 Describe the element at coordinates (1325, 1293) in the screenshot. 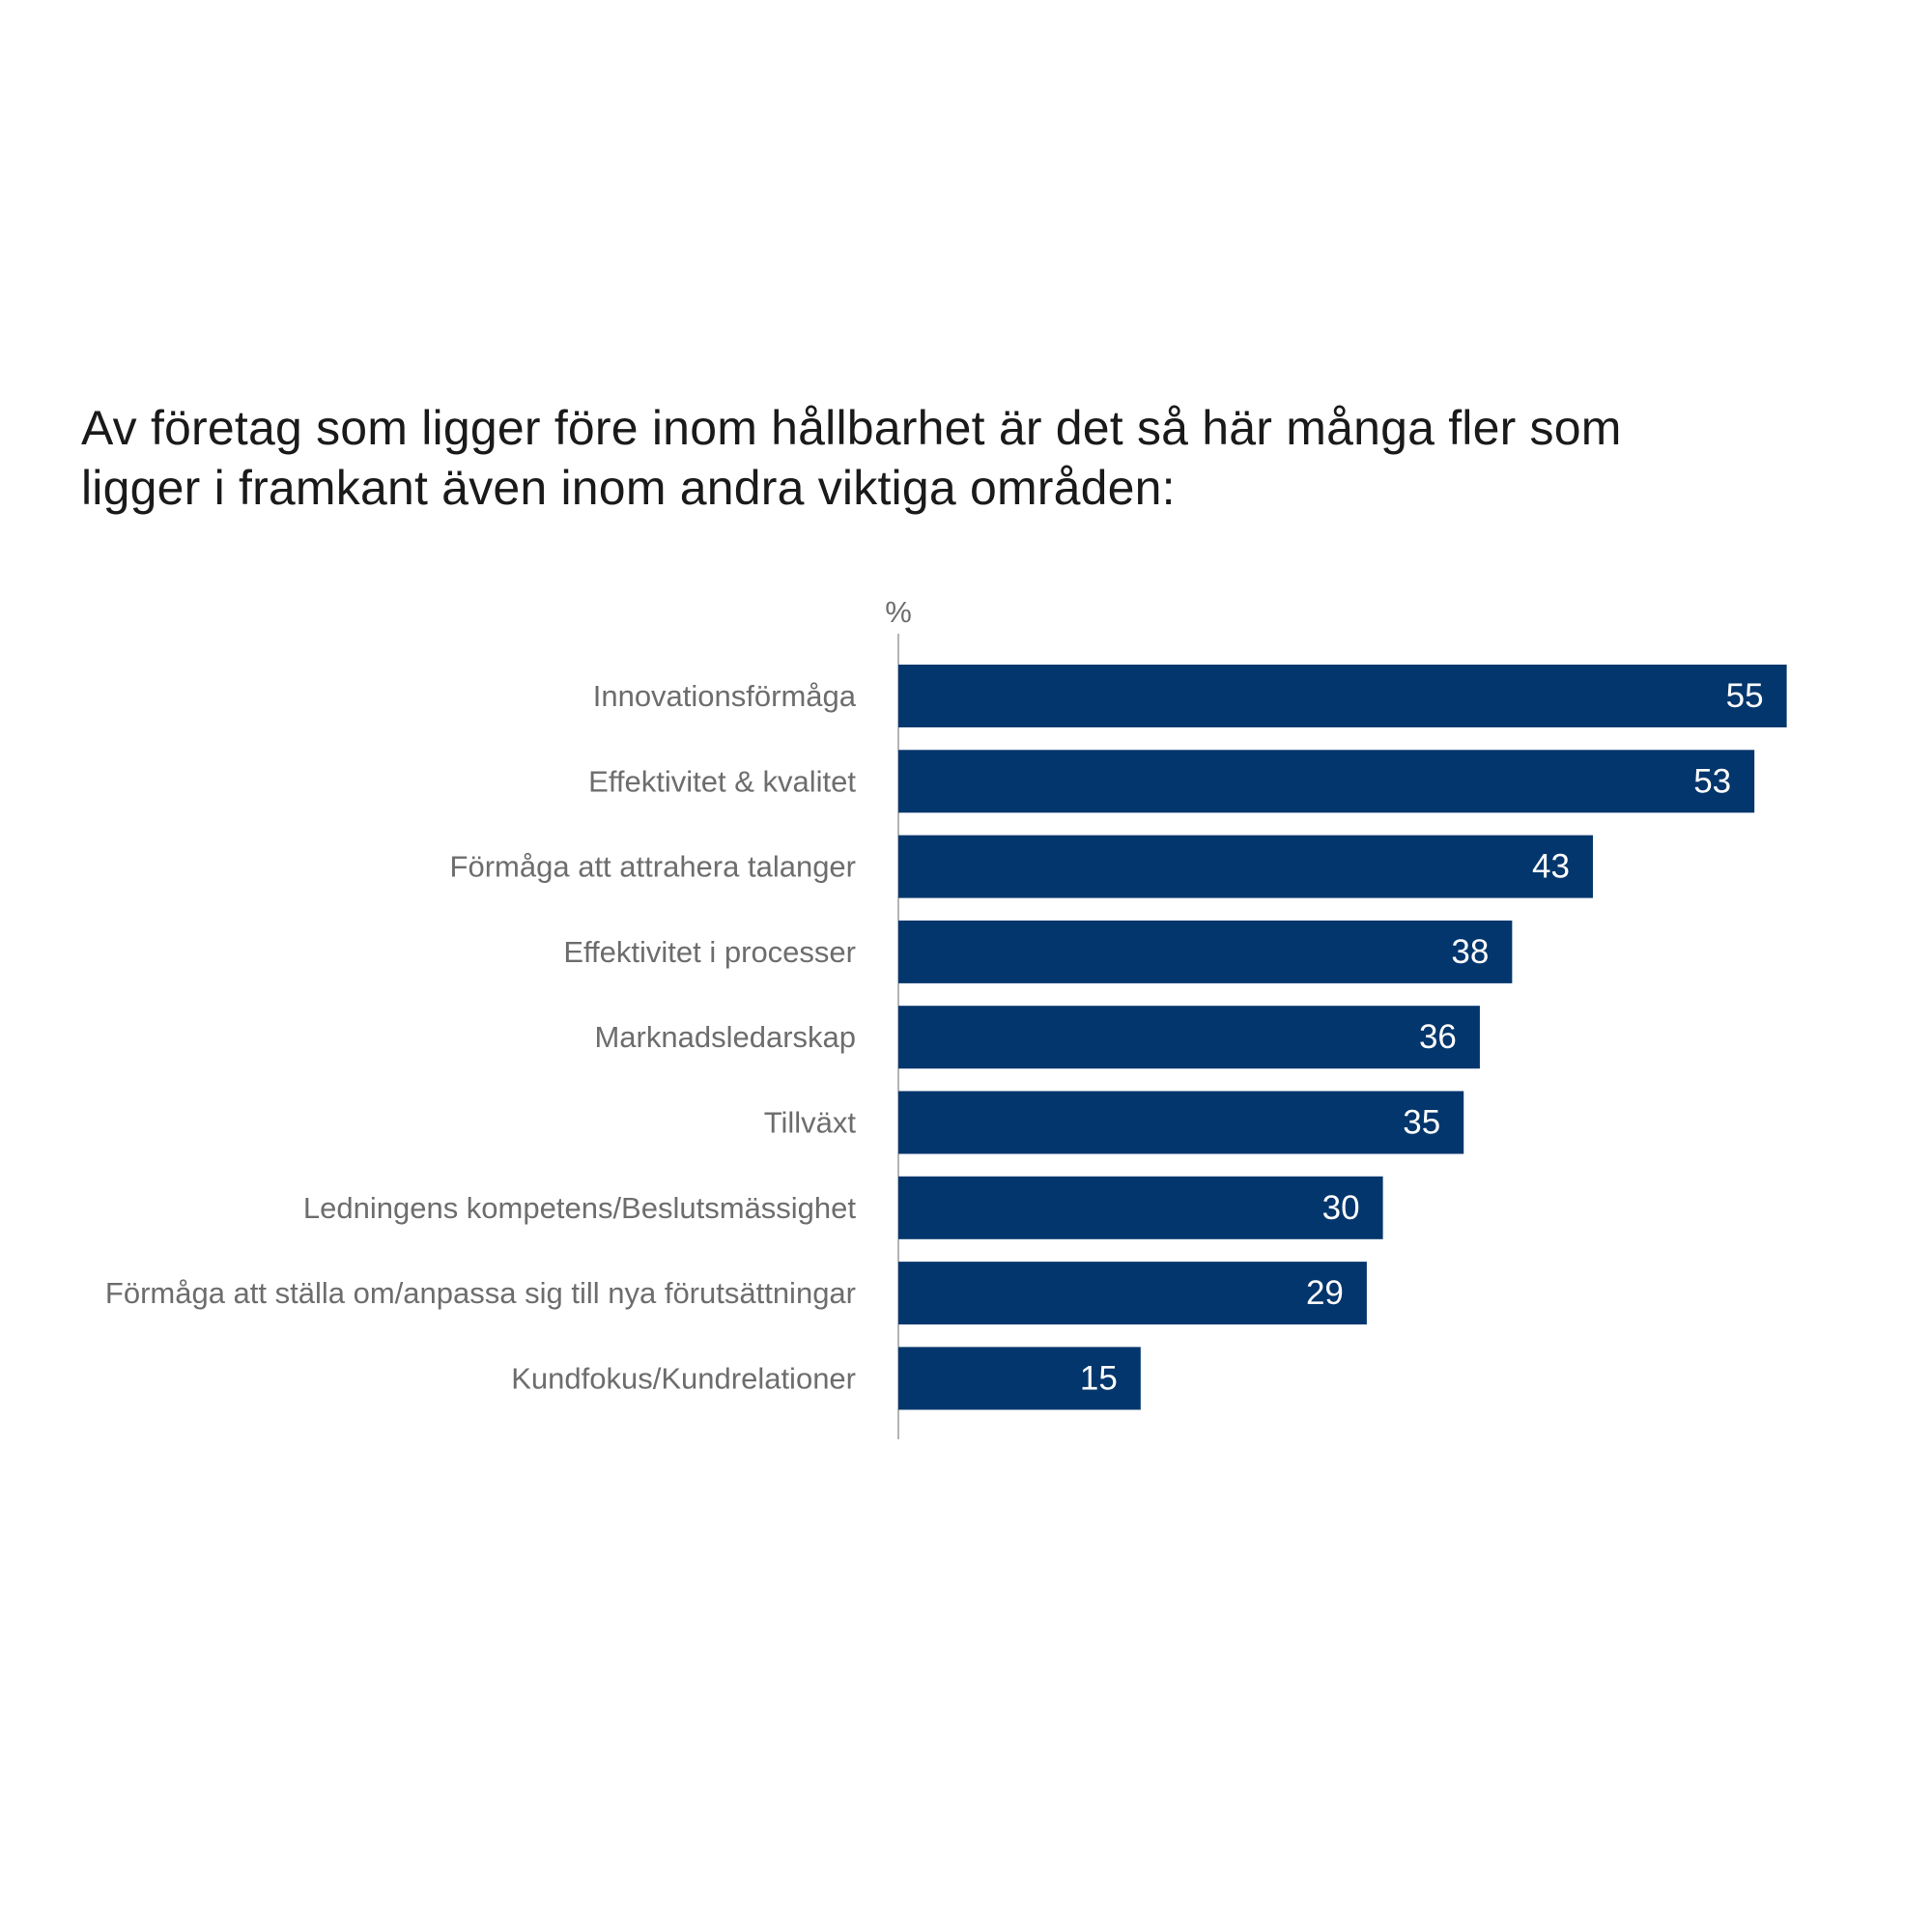

I see `value-label: 29` at that location.